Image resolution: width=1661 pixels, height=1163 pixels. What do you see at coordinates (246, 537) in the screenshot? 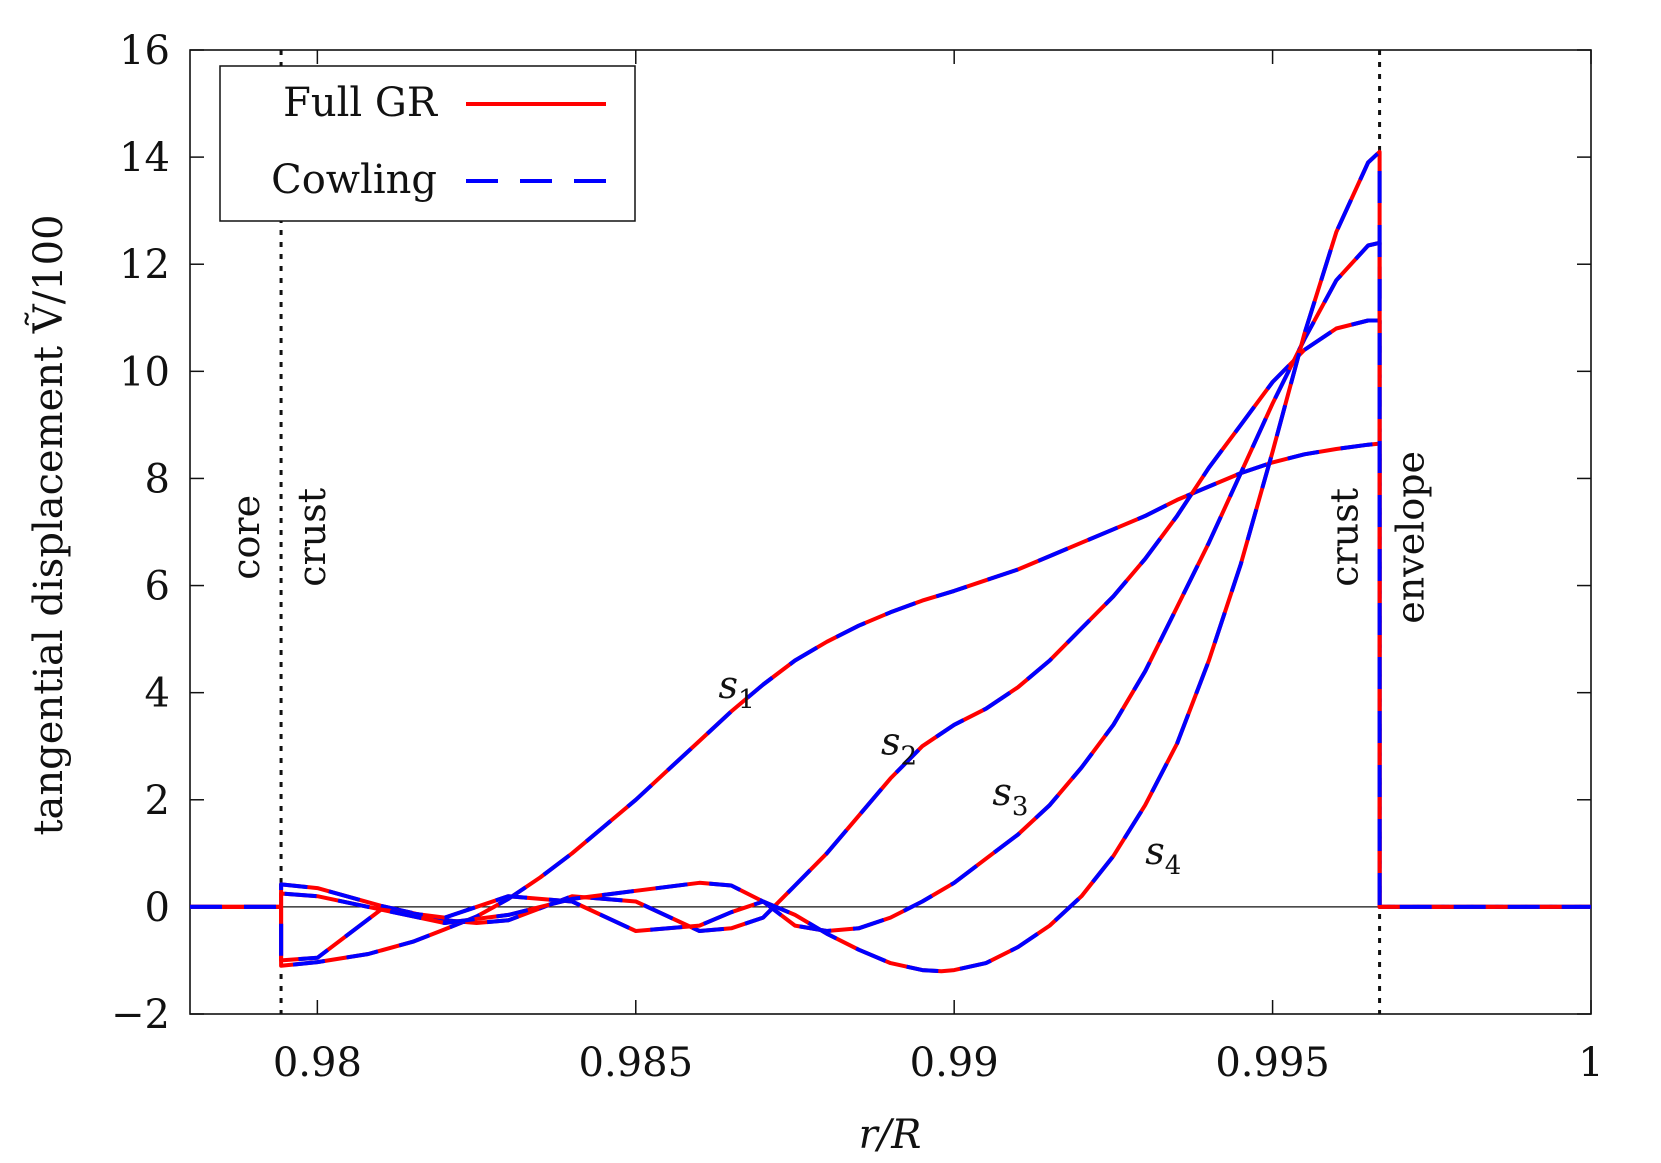
I see `region-label-left: core` at bounding box center [246, 537].